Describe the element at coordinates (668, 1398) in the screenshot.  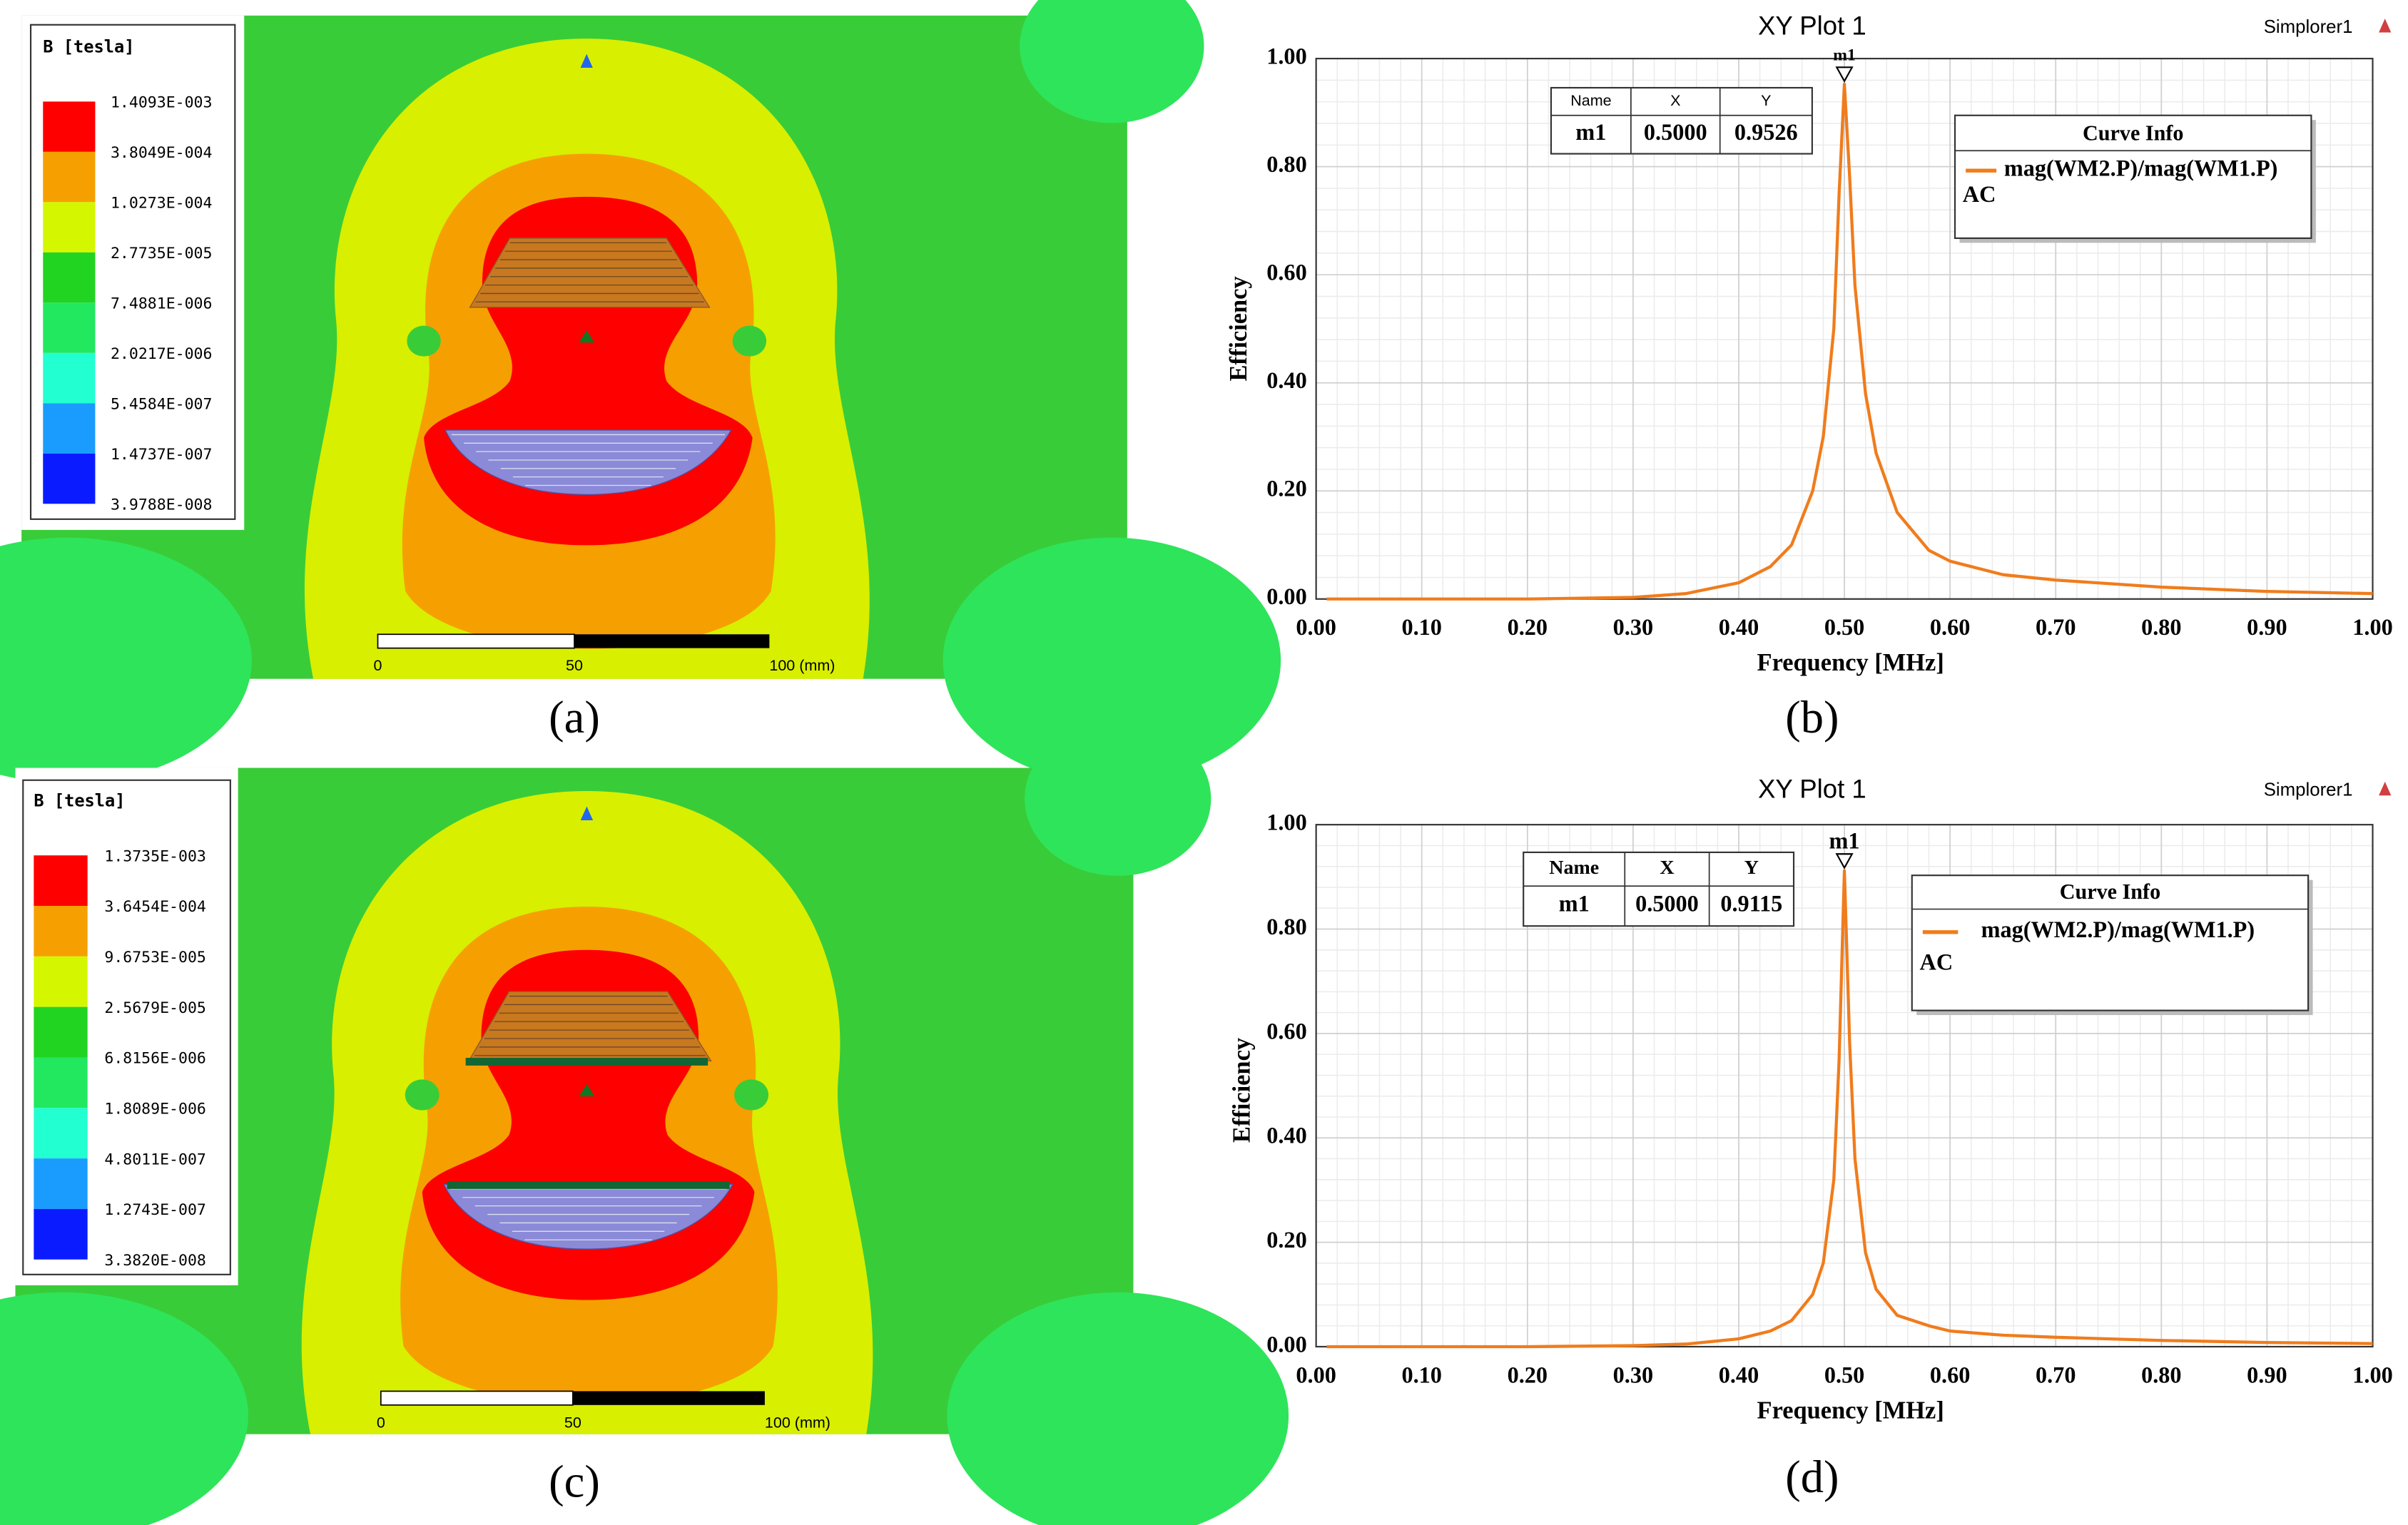
I see `scale-bar-black` at that location.